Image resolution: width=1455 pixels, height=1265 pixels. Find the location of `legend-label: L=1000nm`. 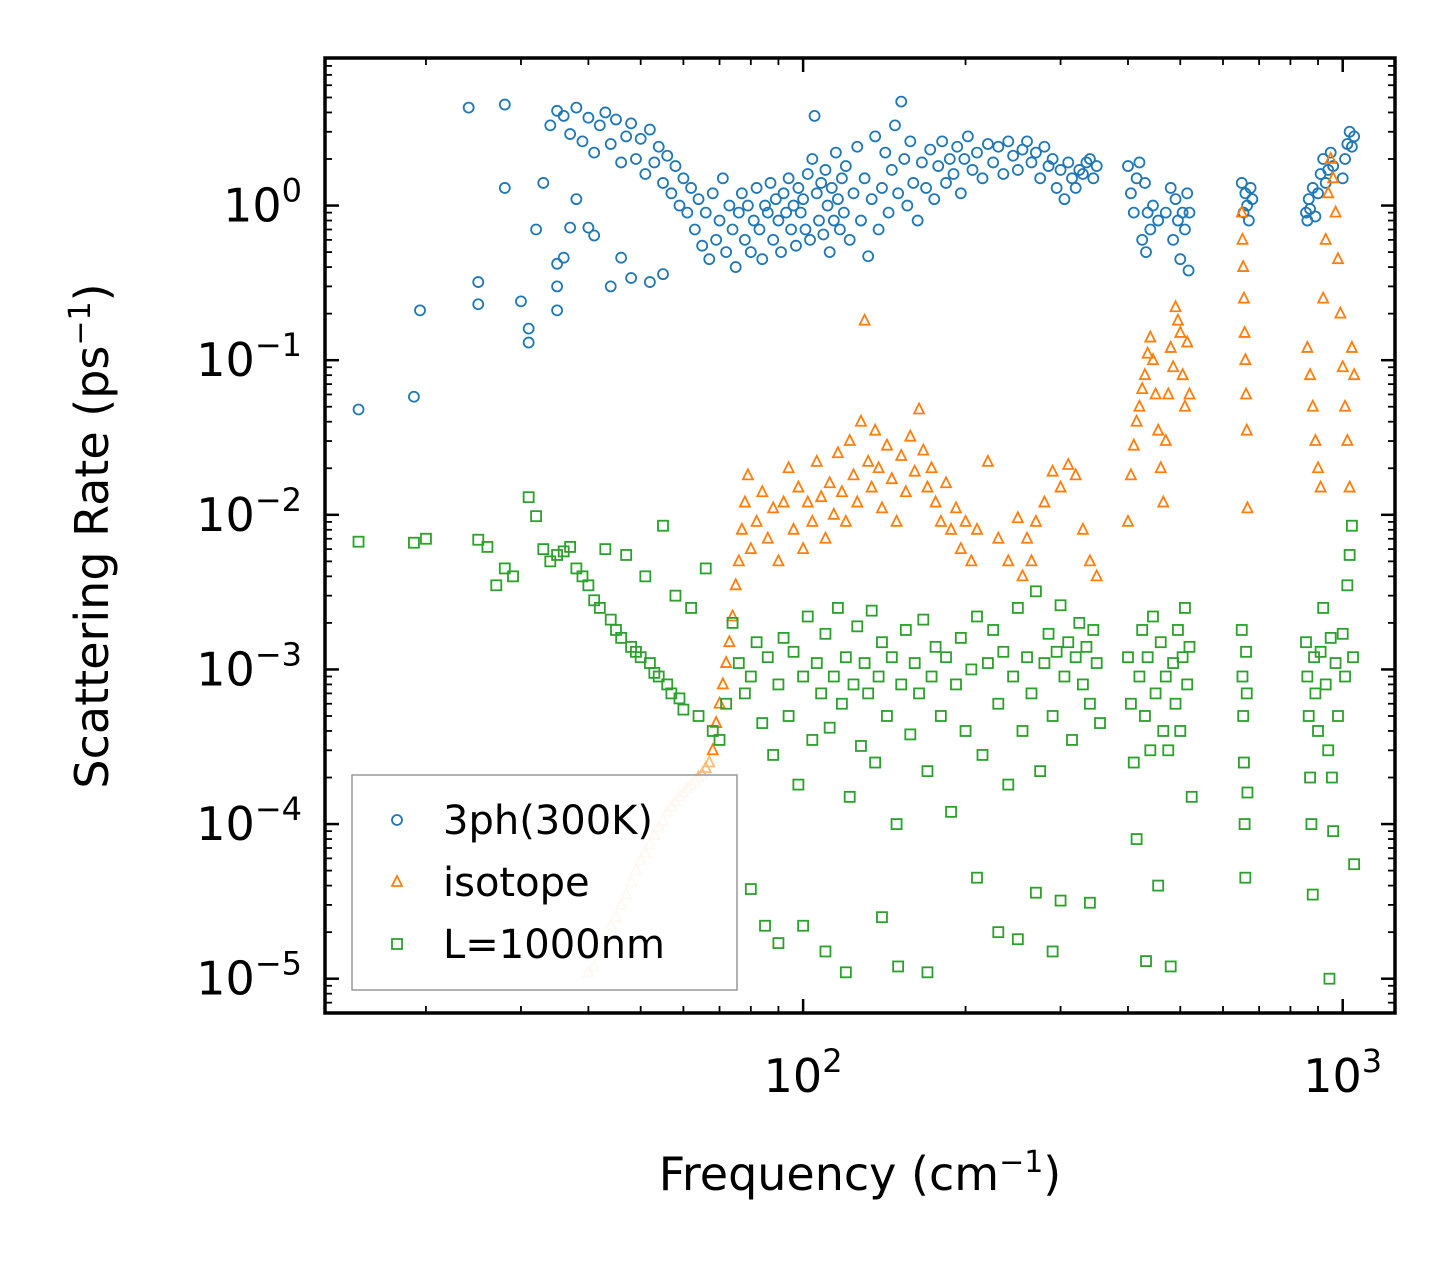

legend-label: L=1000nm is located at coordinates (554, 945).